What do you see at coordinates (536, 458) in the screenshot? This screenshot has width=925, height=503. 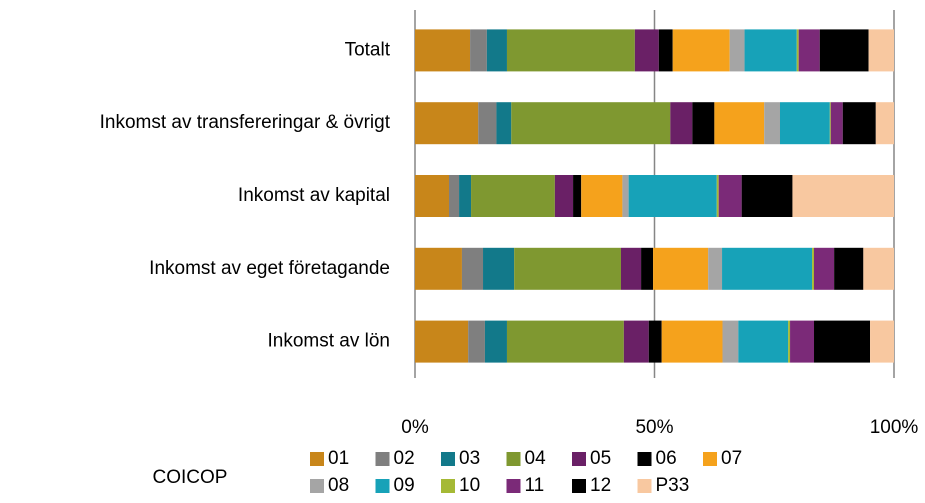 I see `legend-label: 04` at bounding box center [536, 458].